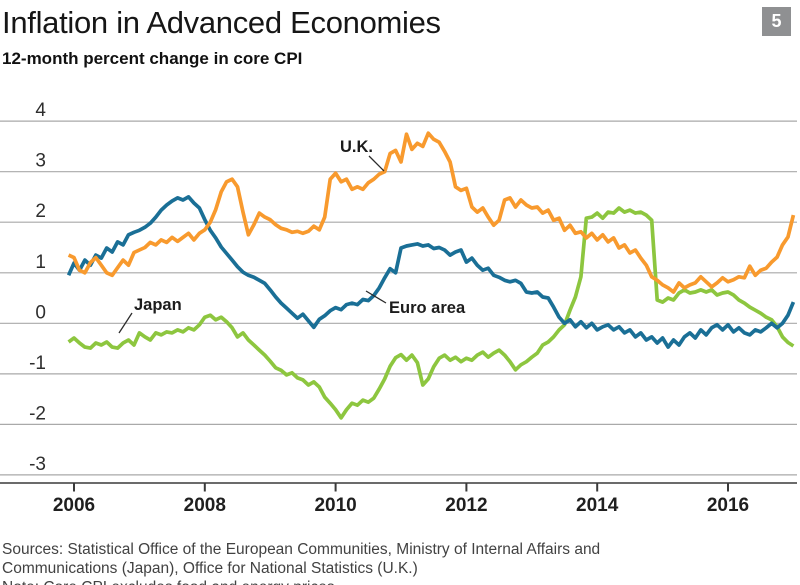  What do you see at coordinates (40, 110) in the screenshot?
I see `y-tick-label: 4` at bounding box center [40, 110].